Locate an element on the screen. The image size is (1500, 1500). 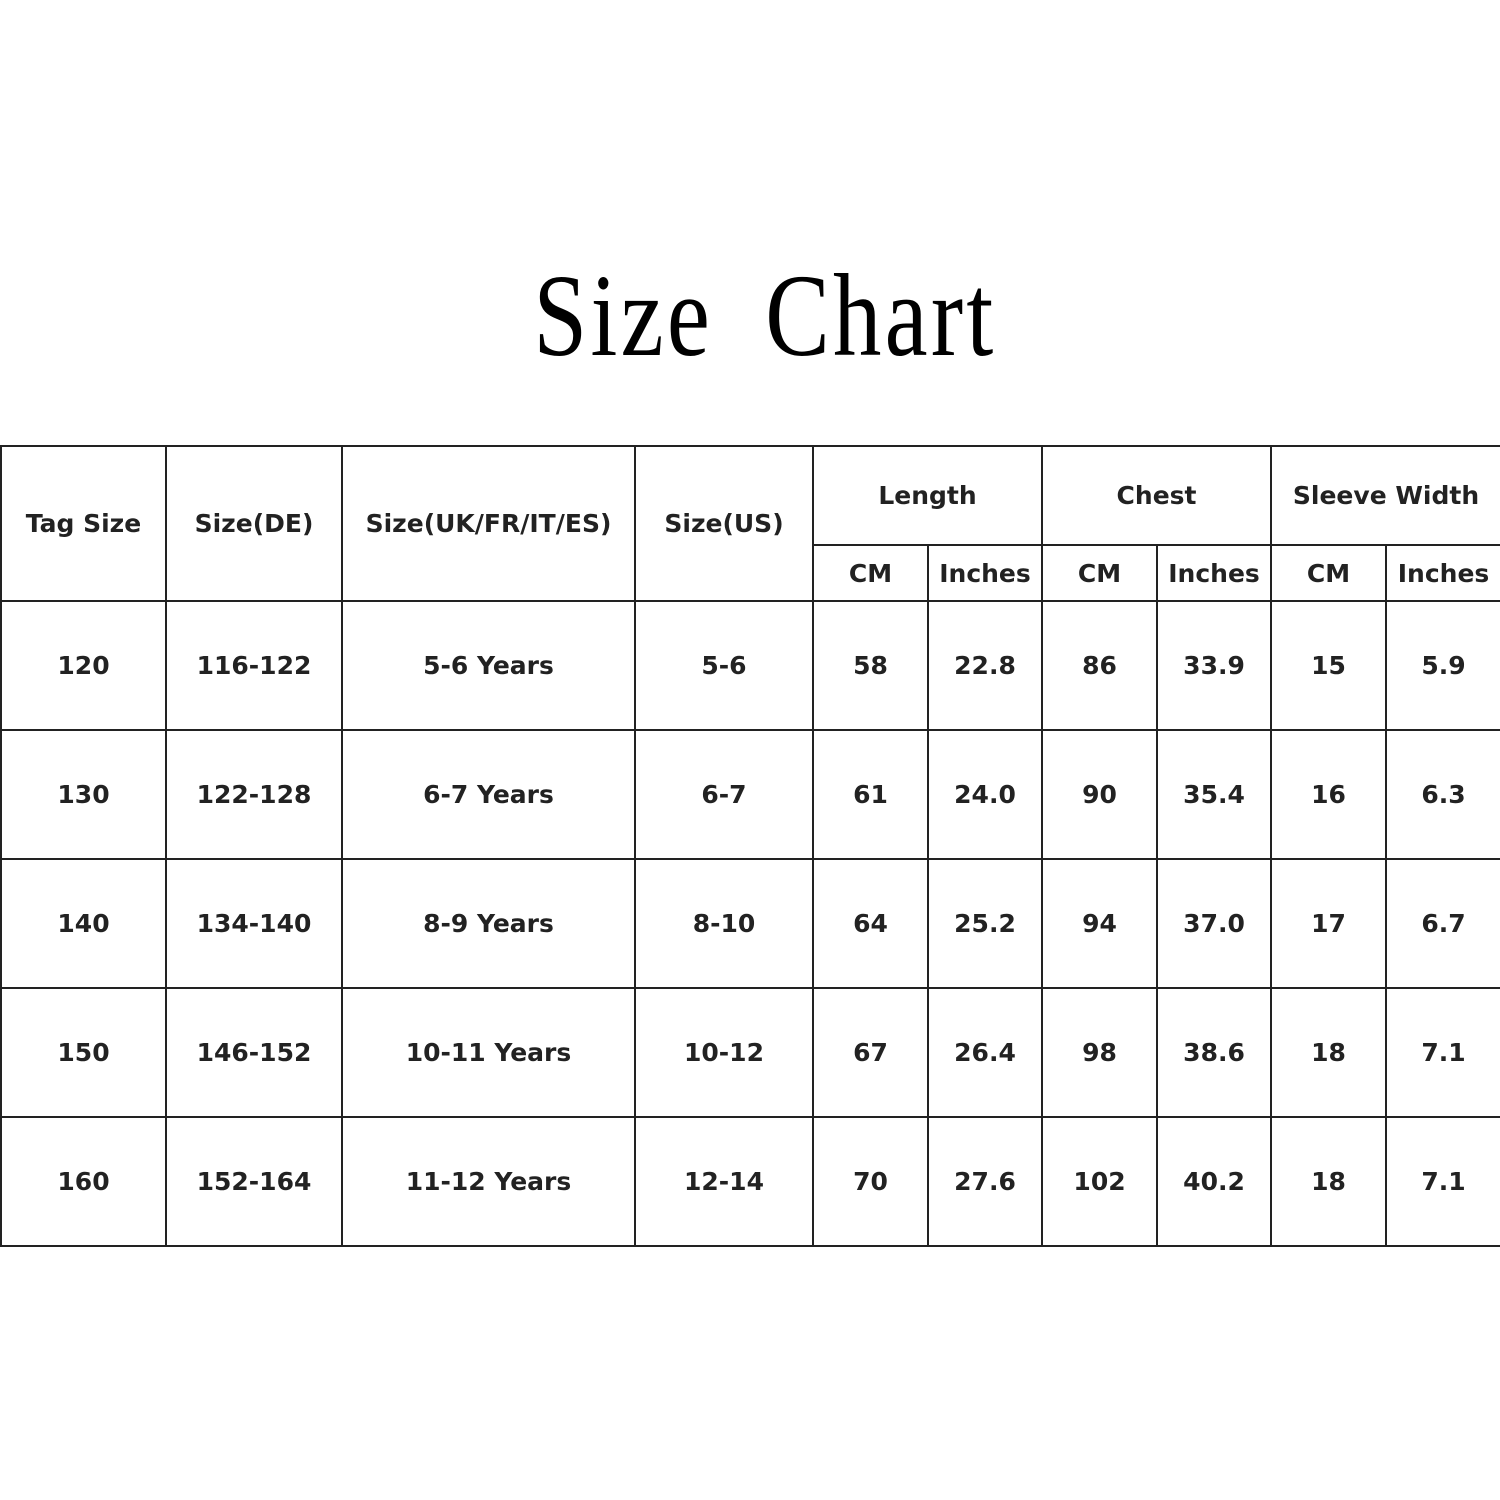
table-cell: 37.0 is located at coordinates (1214, 923).